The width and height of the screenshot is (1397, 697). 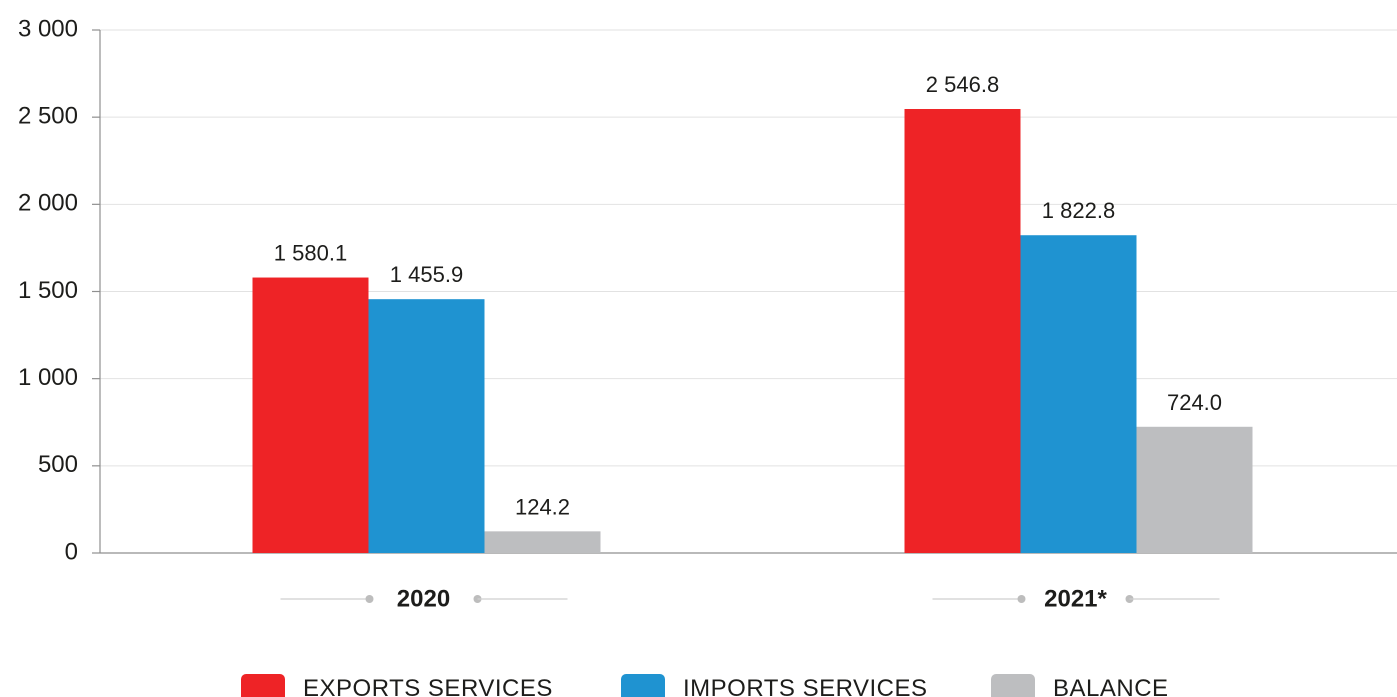 I want to click on value-label-balance-2021: 724.0, so click(x=1194, y=402).